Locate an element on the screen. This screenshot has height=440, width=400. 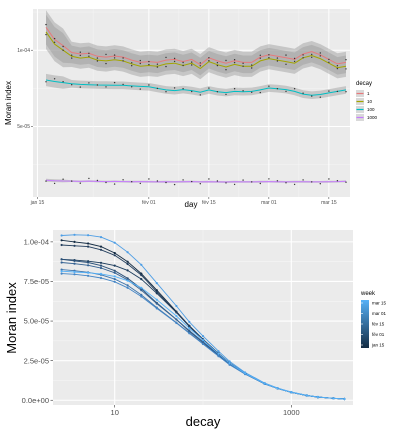
top-x-axis-label: day is located at coordinates (191, 204).